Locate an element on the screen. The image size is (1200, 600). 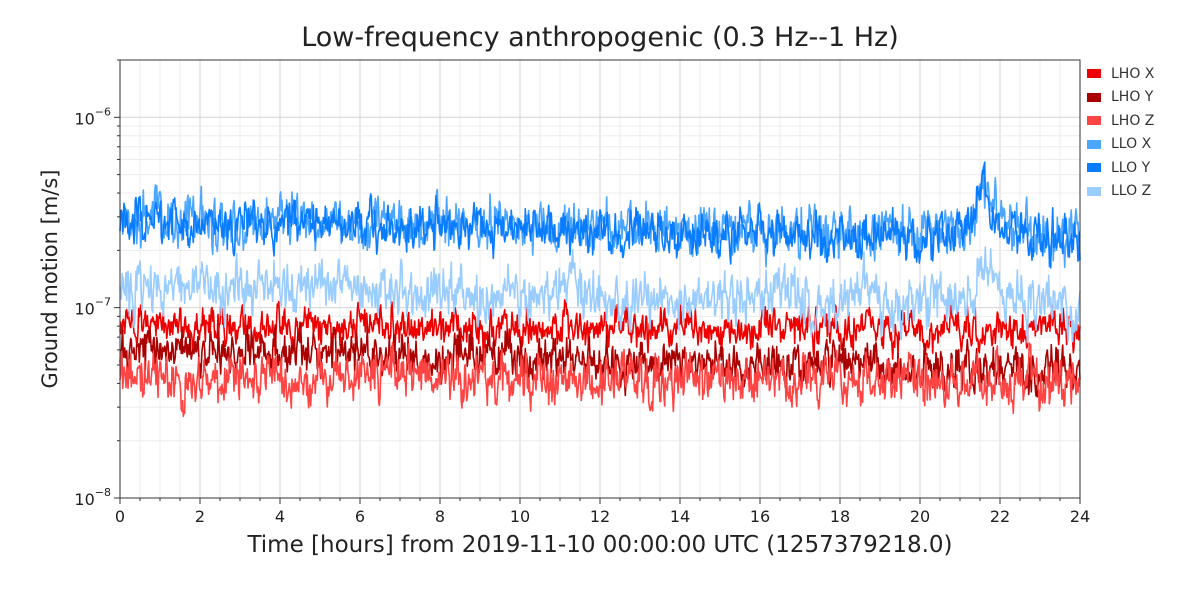
legend-item: LHO Y is located at coordinates (1142, 98).